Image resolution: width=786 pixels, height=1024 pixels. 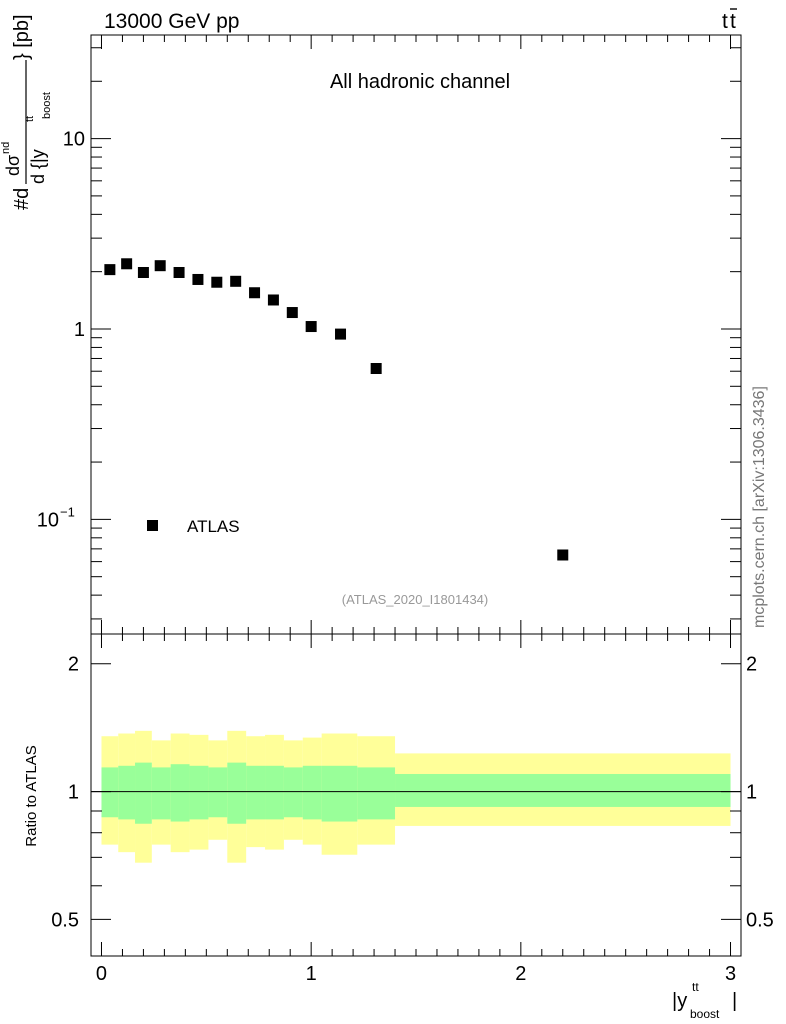 I want to click on legend-label-atlas: ATLAS, so click(x=213, y=526).